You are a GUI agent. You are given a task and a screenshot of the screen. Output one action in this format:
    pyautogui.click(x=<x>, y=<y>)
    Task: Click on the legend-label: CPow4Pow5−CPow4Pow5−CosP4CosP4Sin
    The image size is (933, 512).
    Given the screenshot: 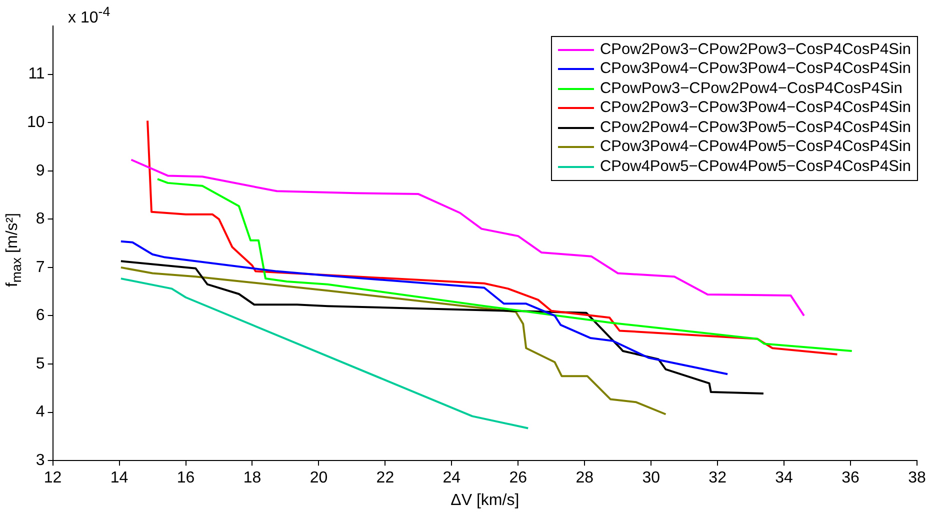 What is the action you would take?
    pyautogui.click(x=755, y=167)
    